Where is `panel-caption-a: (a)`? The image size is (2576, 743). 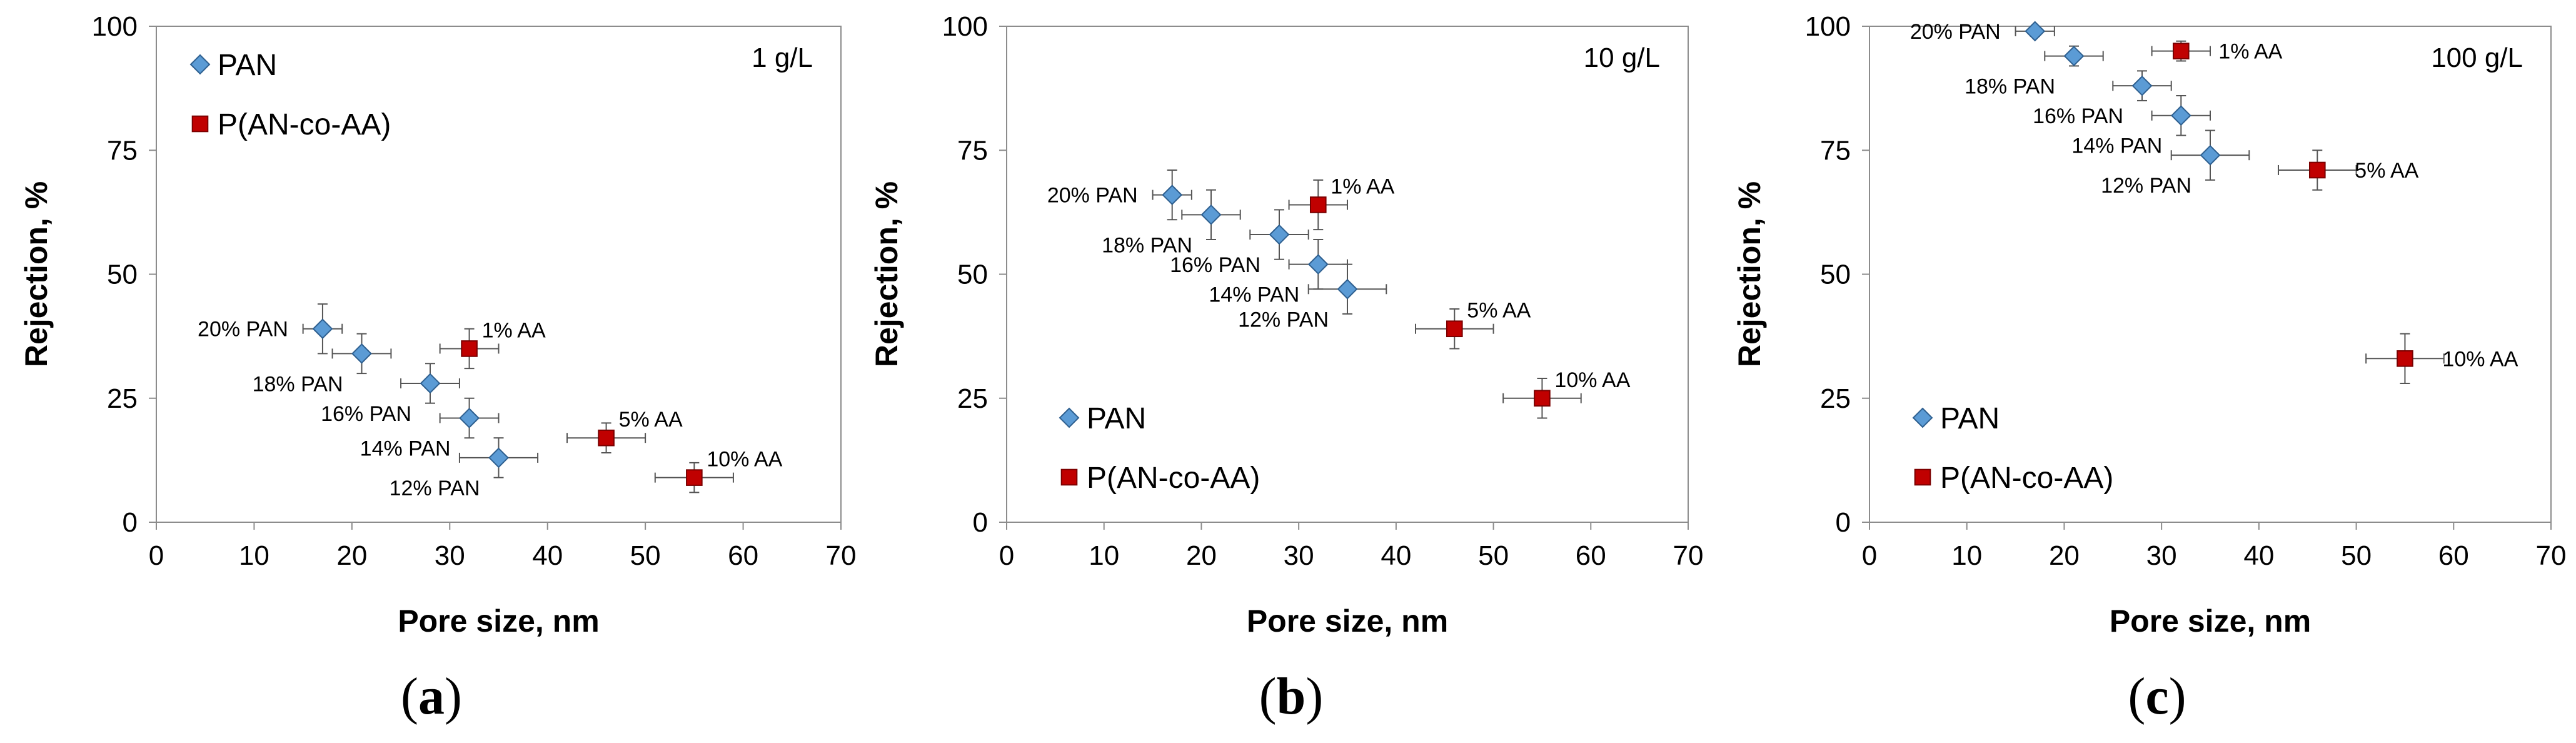 panel-caption-a: (a) is located at coordinates (431, 696).